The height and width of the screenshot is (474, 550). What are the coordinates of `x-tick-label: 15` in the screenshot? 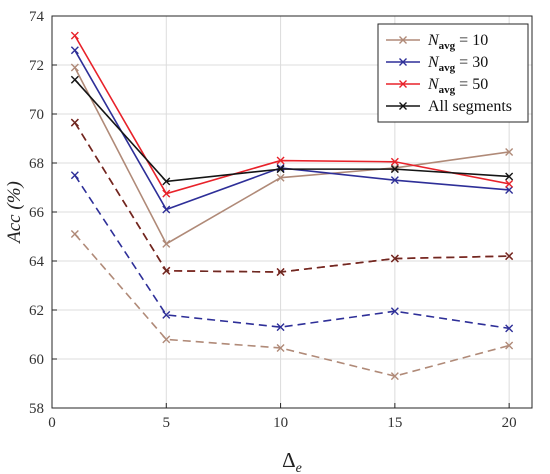 It's located at (394, 423).